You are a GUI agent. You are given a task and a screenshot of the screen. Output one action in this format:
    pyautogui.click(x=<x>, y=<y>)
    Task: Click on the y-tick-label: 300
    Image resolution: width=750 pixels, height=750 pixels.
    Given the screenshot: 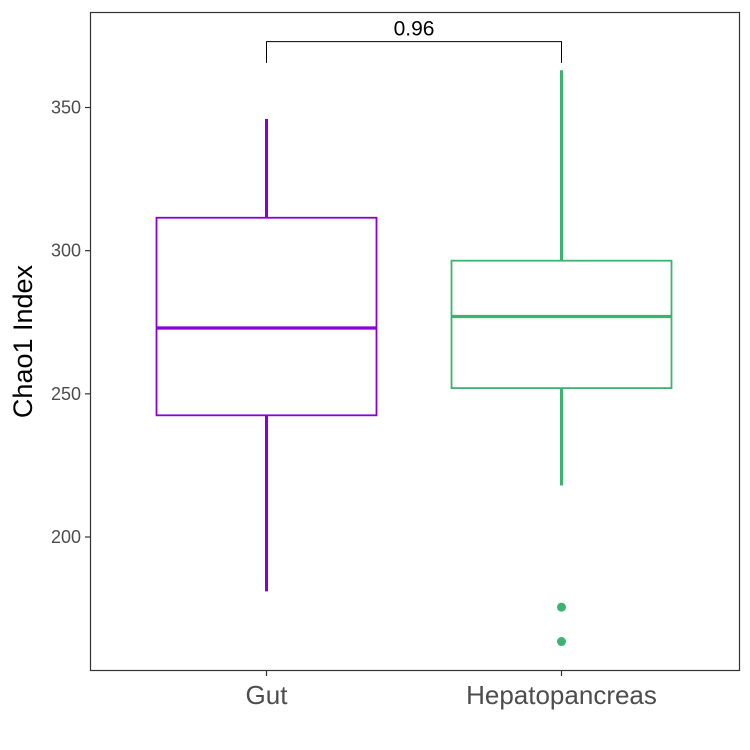 What is the action you would take?
    pyautogui.click(x=66, y=251)
    